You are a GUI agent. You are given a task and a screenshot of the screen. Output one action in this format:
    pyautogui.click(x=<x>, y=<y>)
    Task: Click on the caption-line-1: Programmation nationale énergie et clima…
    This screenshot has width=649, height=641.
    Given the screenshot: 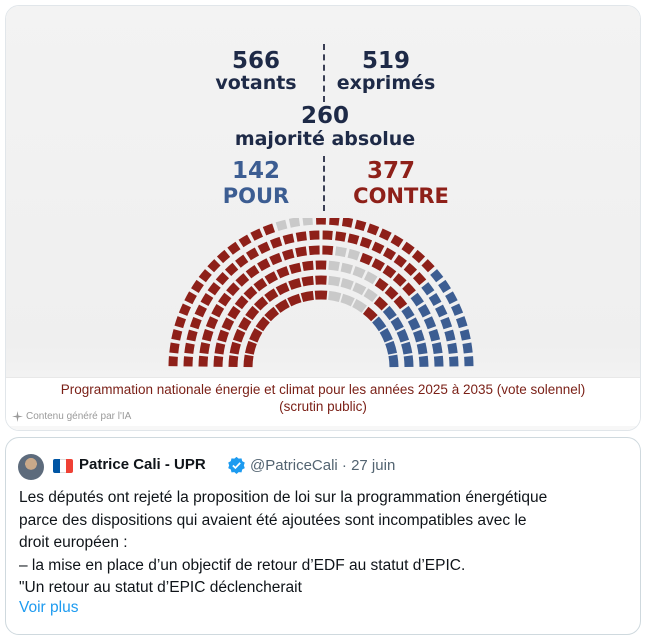 What is the action you would take?
    pyautogui.click(x=323, y=389)
    